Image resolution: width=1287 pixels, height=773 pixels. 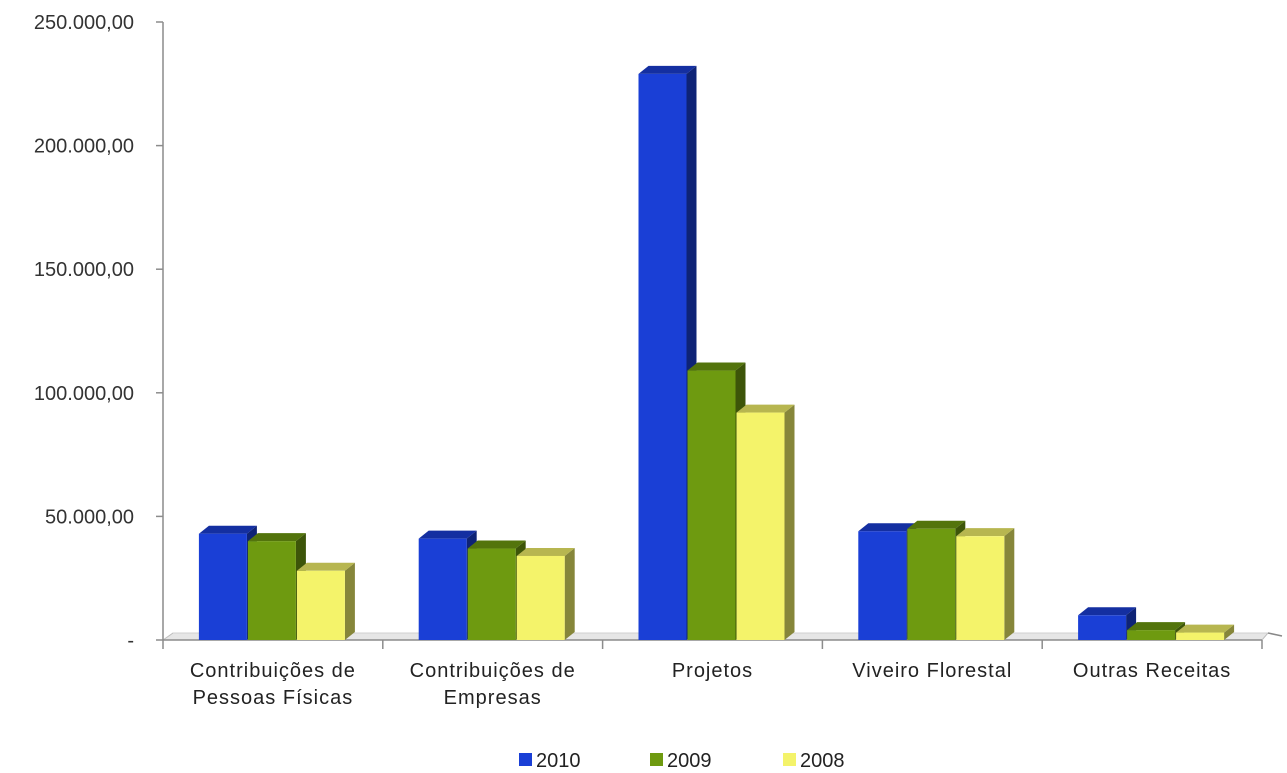 I want to click on y-tick-label: 200.000,00, so click(x=84, y=147).